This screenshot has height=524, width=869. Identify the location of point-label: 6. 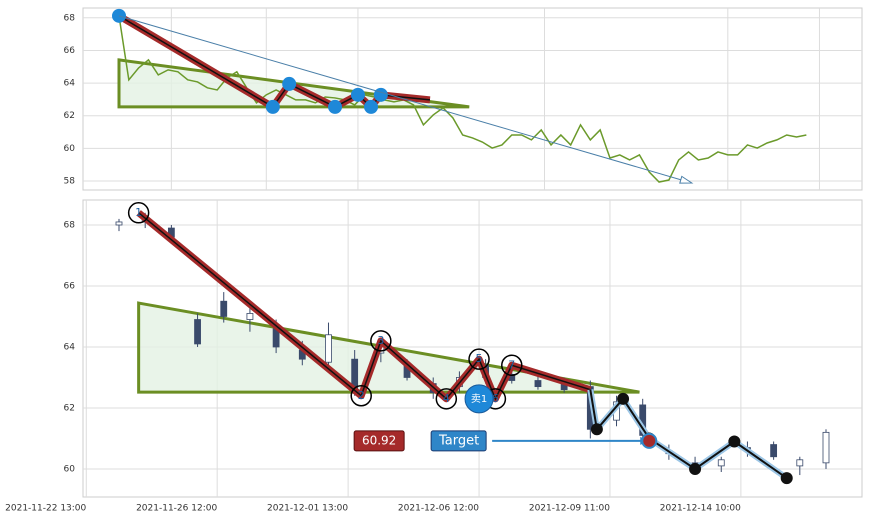
(495, 398).